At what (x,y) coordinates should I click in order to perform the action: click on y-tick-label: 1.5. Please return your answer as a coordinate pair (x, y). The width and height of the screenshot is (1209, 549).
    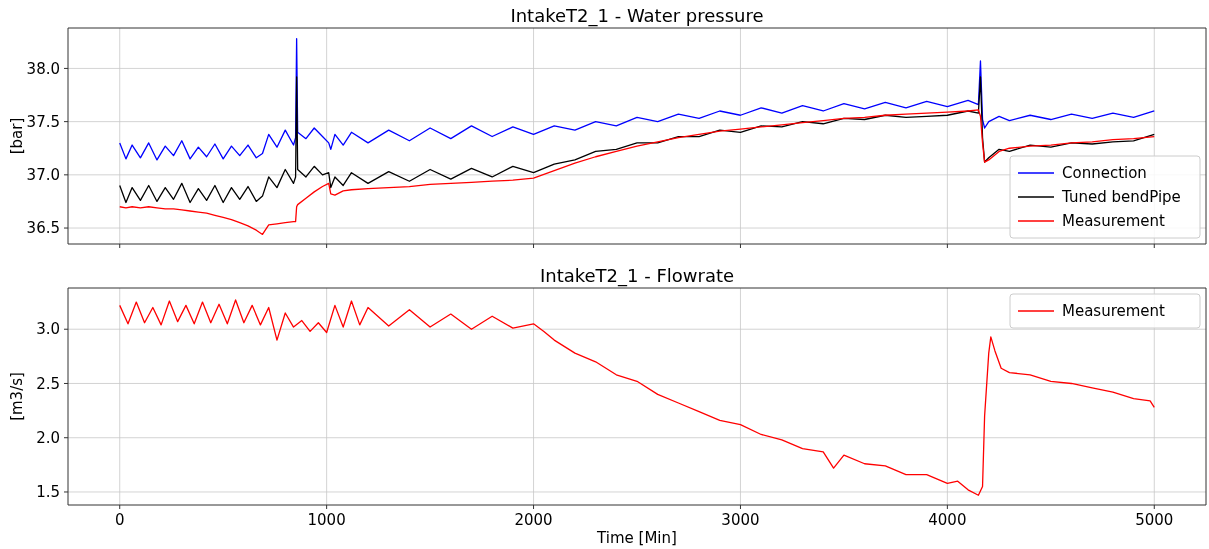
    Looking at the image, I should click on (48, 492).